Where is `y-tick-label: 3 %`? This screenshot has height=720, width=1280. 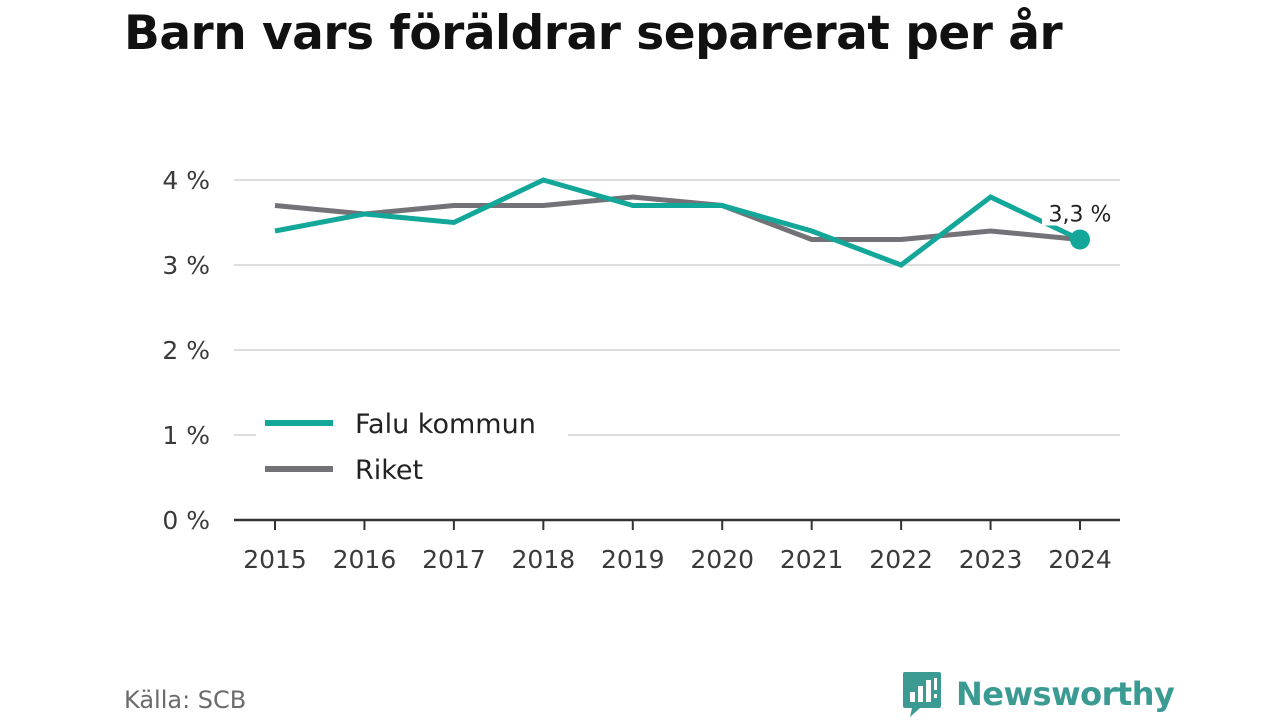 y-tick-label: 3 % is located at coordinates (186, 265).